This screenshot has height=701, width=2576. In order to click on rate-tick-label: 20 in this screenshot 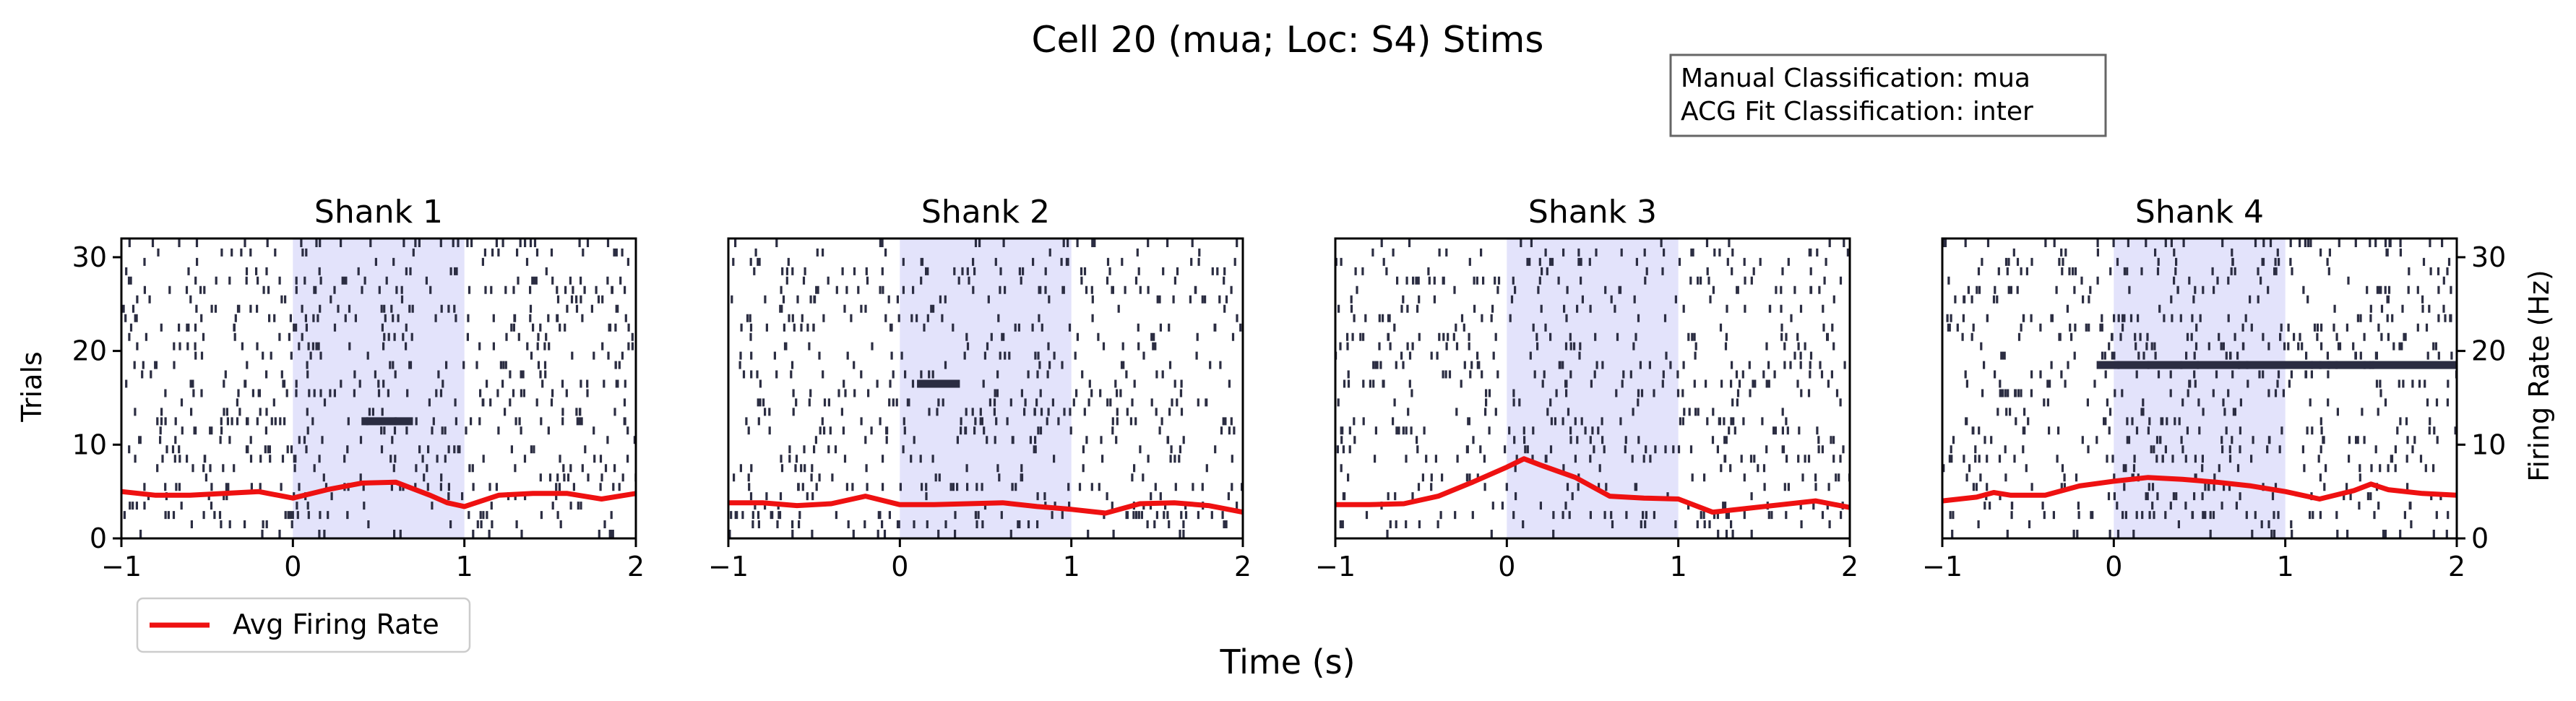, I will do `click(2488, 351)`.